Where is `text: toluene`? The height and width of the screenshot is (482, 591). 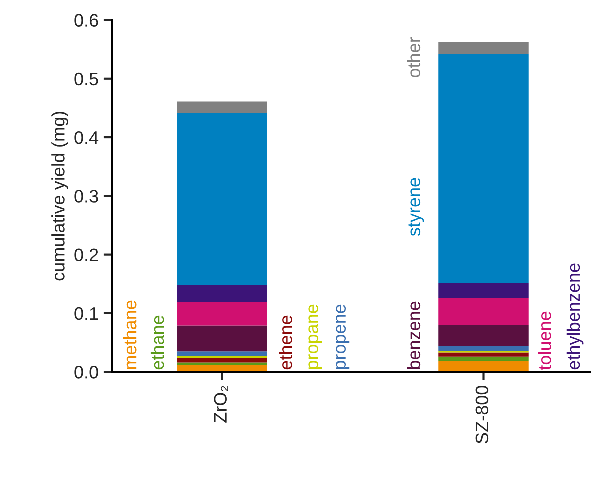 text: toluene is located at coordinates (545, 341).